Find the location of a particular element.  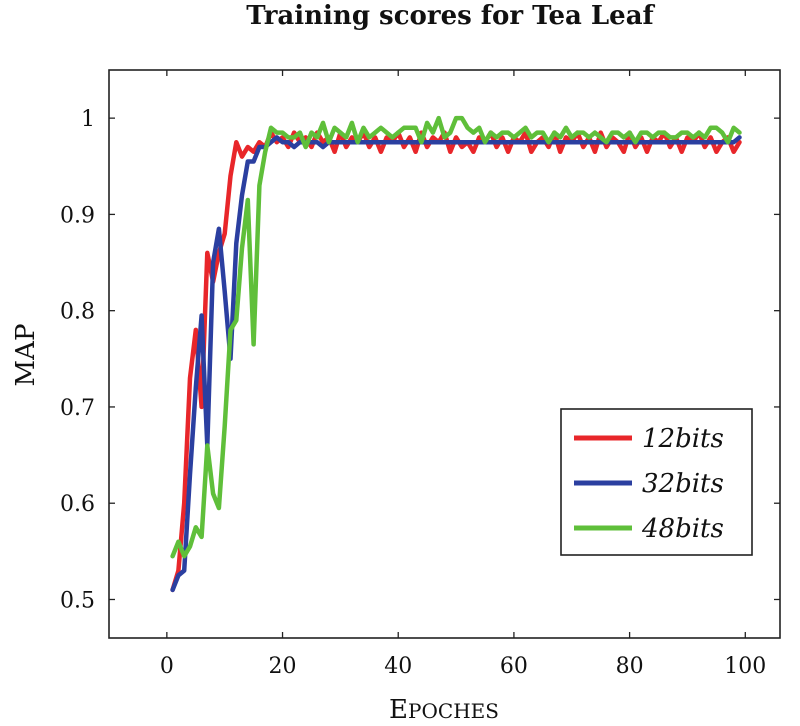

y-tick-label: 0.5 is located at coordinates (77, 600).